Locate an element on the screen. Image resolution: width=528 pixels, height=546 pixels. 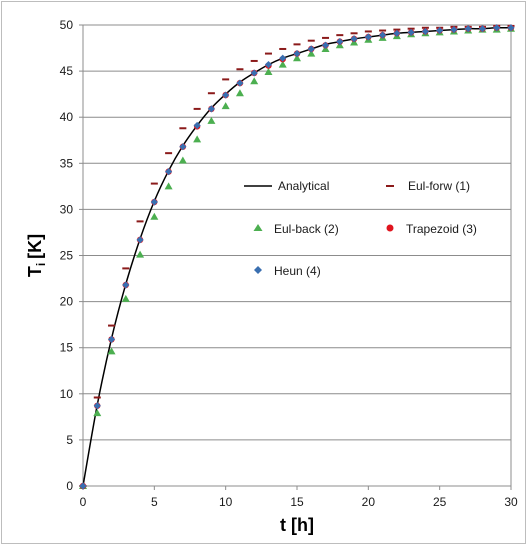
y-tick-label: 20 is located at coordinates (67, 302).